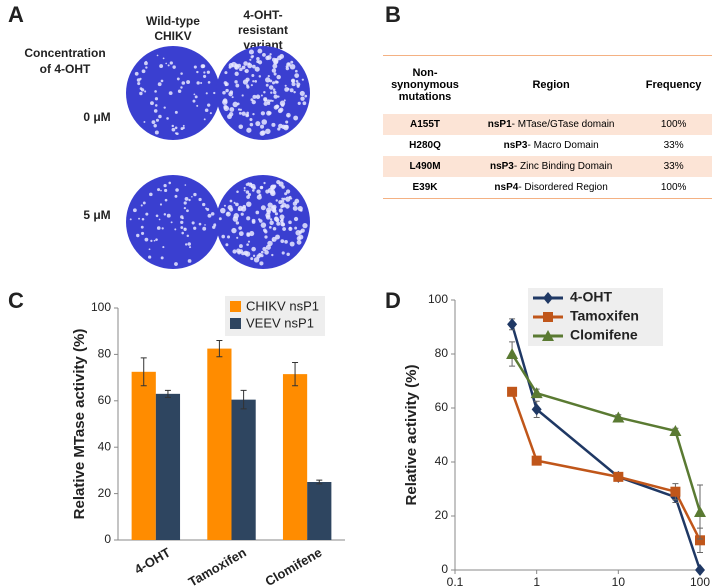  What do you see at coordinates (16, 300) in the screenshot?
I see `panel-label: C` at bounding box center [16, 300].